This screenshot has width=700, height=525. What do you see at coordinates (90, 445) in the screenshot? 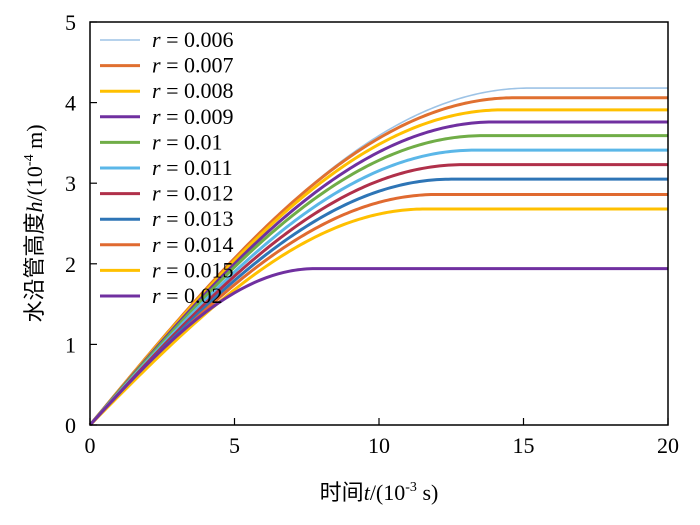
I see `x-tick-label: 0` at bounding box center [90, 445].